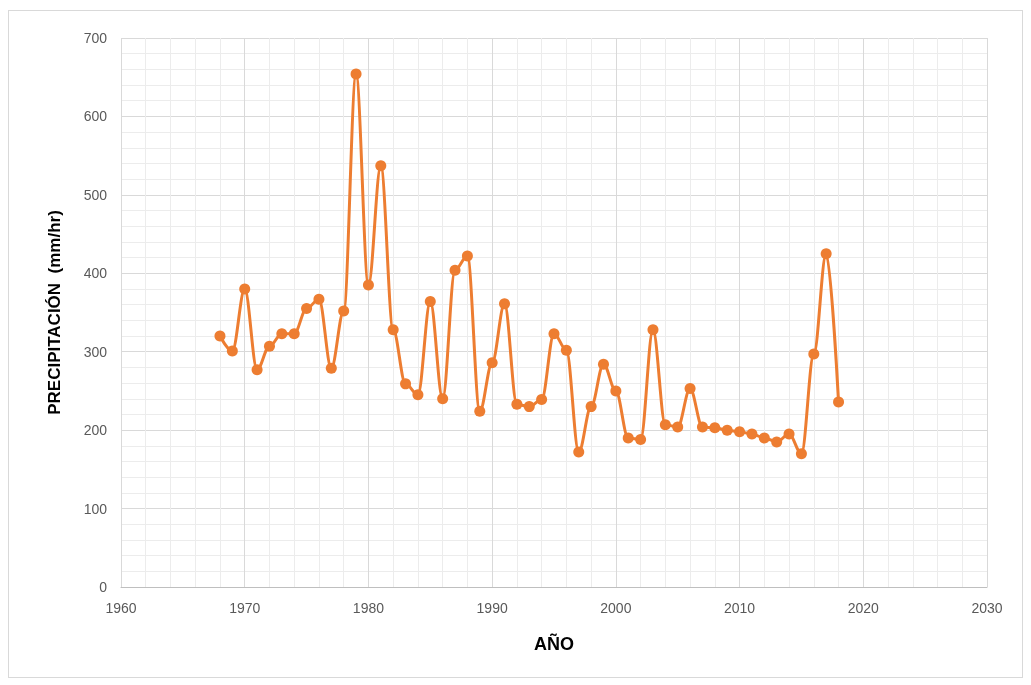  I want to click on y-tick-label: 600, so click(95, 116).